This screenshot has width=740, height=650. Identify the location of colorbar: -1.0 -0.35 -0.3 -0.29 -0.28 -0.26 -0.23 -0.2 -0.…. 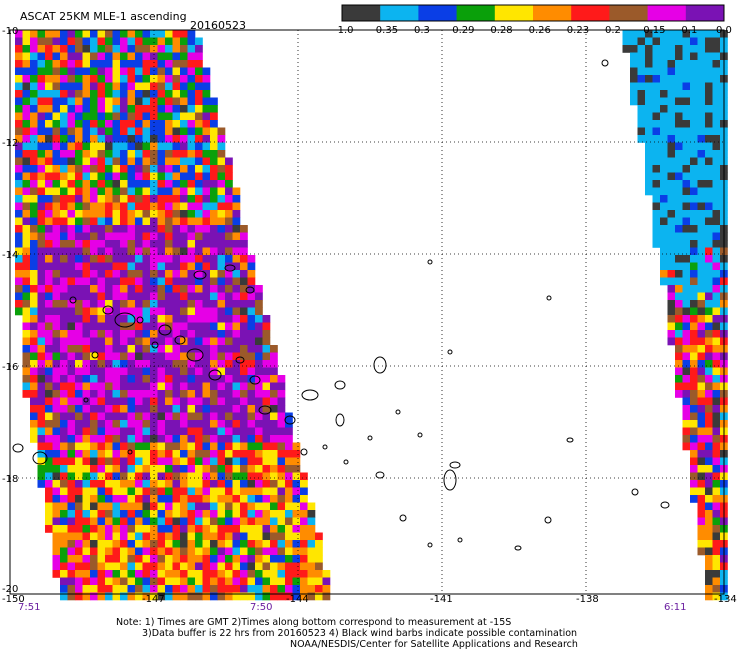
(533, 20).